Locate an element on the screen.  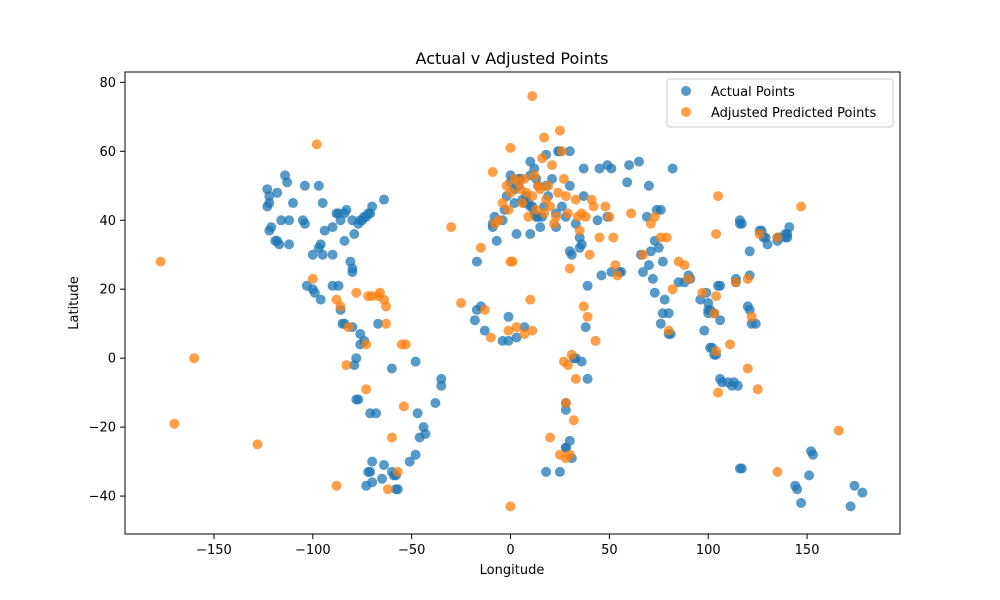
x-tick-label: −100 is located at coordinates (313, 550).